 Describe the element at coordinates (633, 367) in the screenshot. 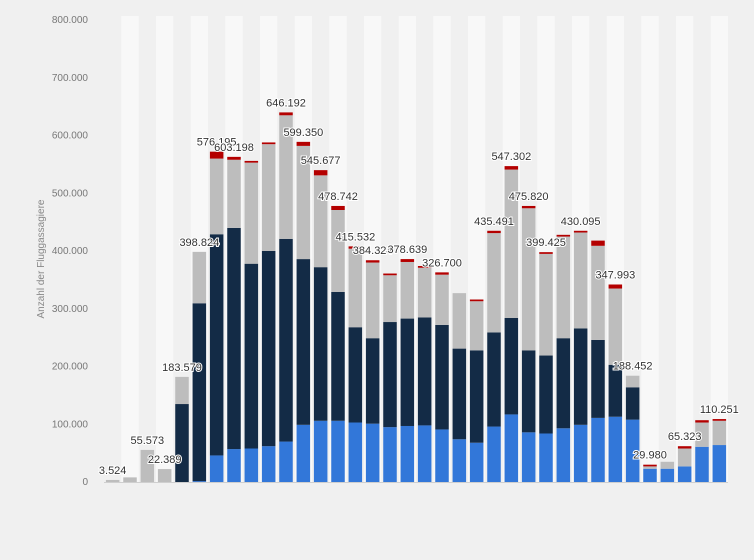

I see `data-label: 188.452` at that location.